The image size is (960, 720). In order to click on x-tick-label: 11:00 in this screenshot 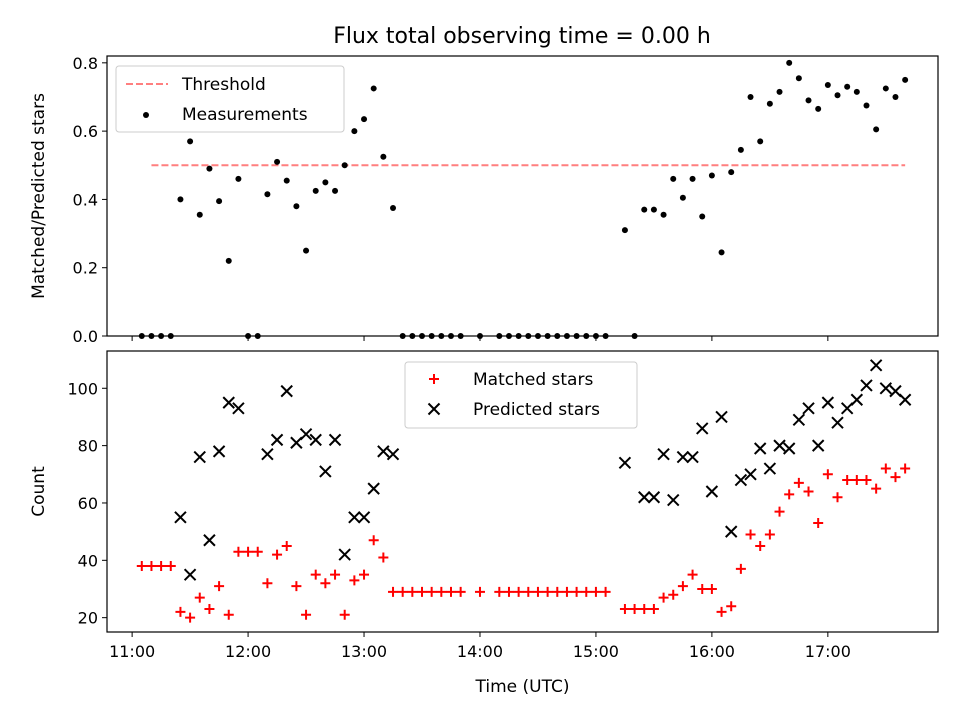, I will do `click(132, 651)`.